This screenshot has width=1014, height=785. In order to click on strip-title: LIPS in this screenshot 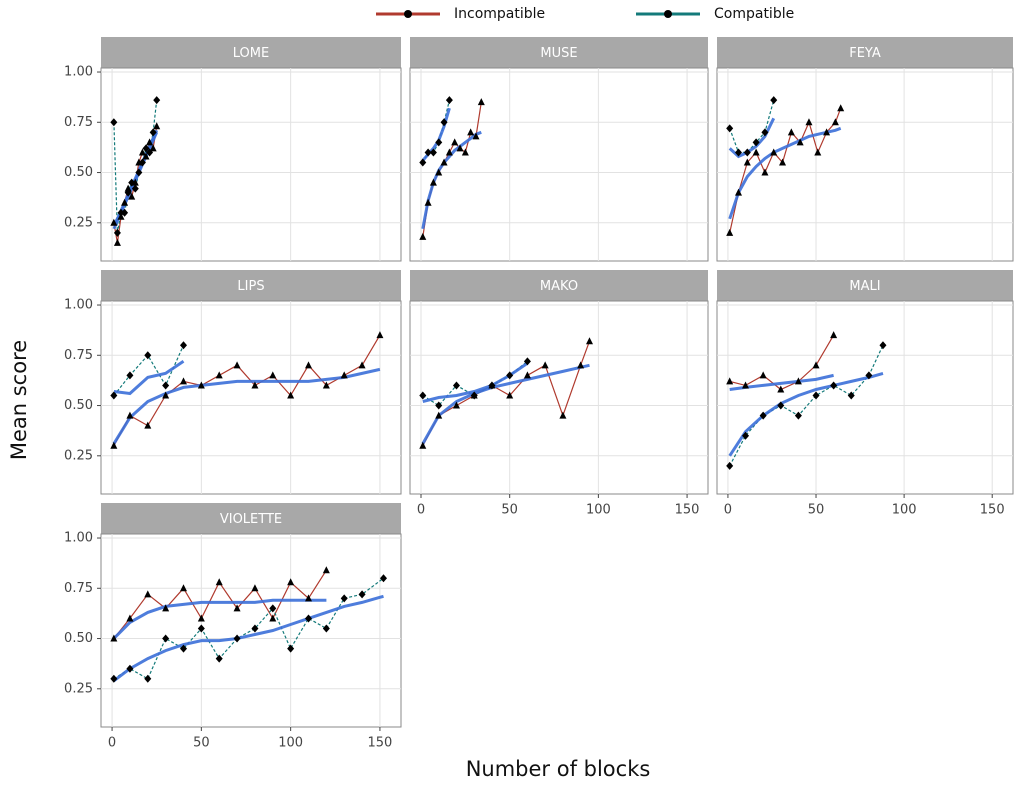, I will do `click(250, 286)`.